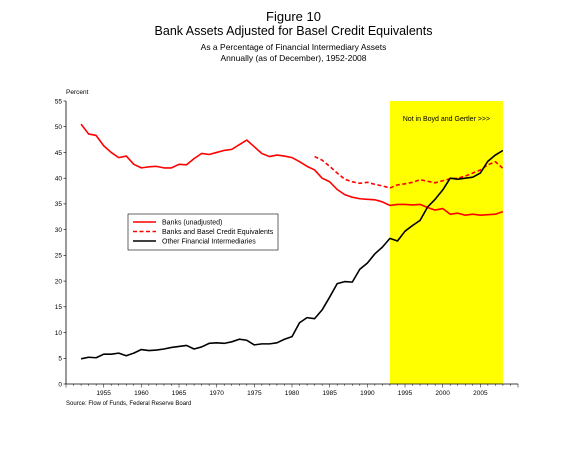 The width and height of the screenshot is (587, 454). Describe the element at coordinates (59, 256) in the screenshot. I see `y-tick-label: 25` at that location.